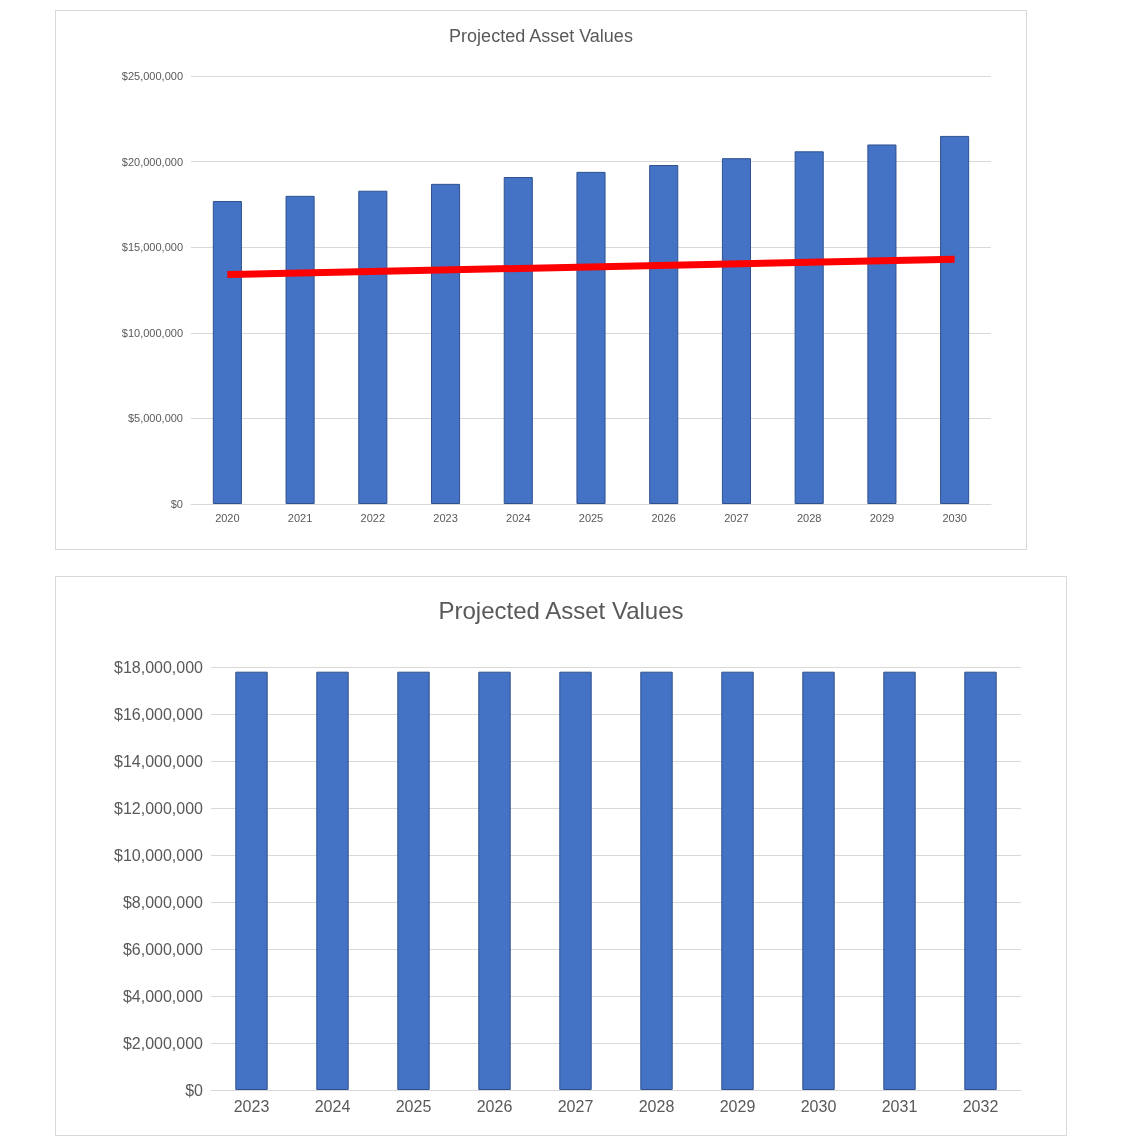 This screenshot has height=1138, width=1142. What do you see at coordinates (227, 517) in the screenshot?
I see `x-tick-label: 2020` at bounding box center [227, 517].